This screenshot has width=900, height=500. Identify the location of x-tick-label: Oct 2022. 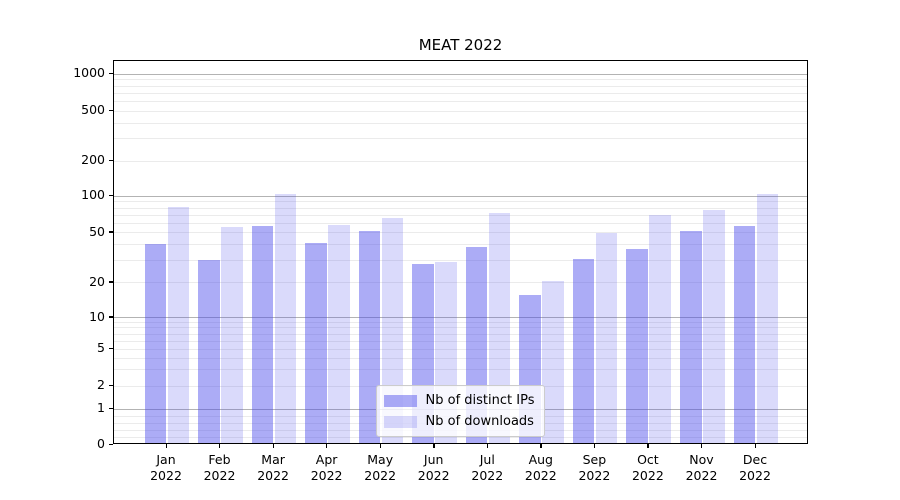
(648, 467).